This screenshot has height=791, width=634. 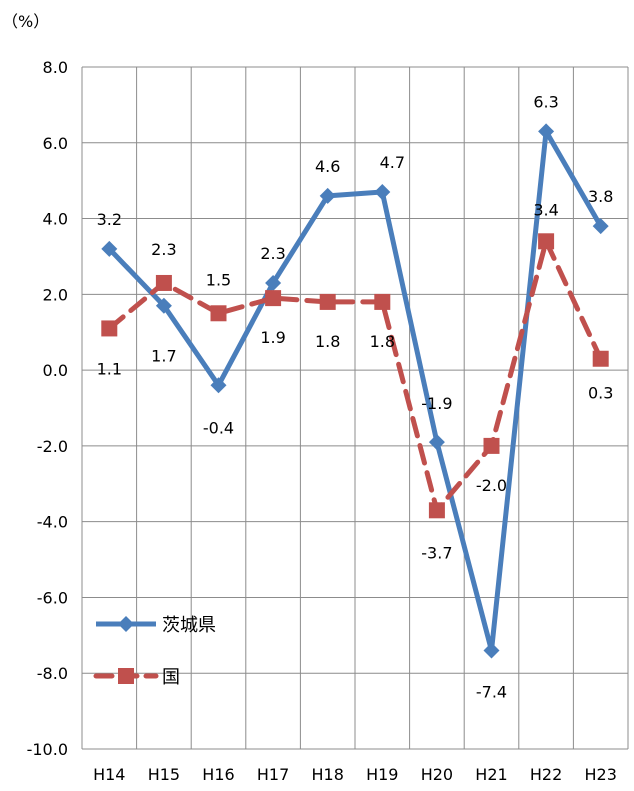 I want to click on y-tick-label: -4.0, so click(x=52, y=522).